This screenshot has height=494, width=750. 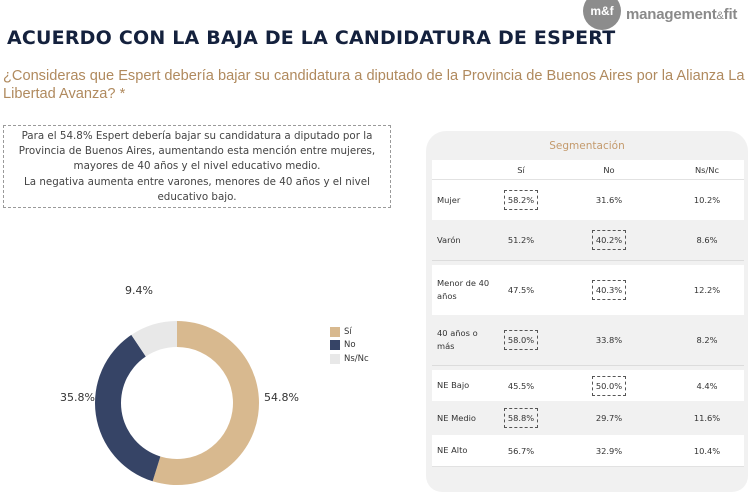 I want to click on table-row: NE Medio 58.8% 29.7% 11.6%, so click(x=588, y=418).